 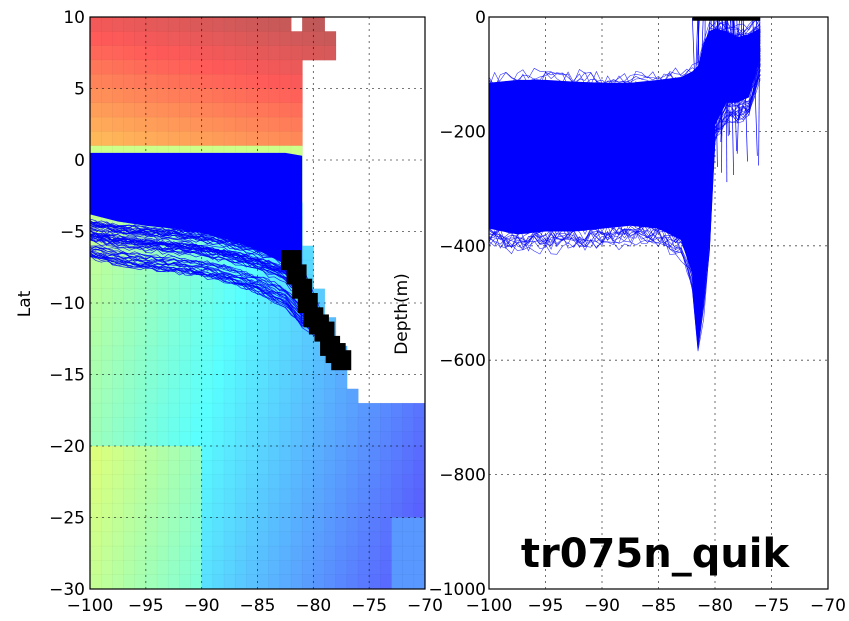 I want to click on y-tick-label: 10, so click(x=74, y=18).